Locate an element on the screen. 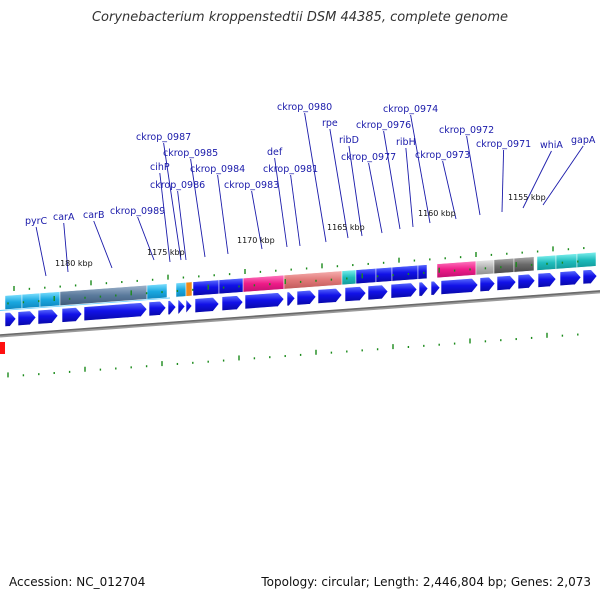  leader-line-ribD is located at coordinates (355, 191).